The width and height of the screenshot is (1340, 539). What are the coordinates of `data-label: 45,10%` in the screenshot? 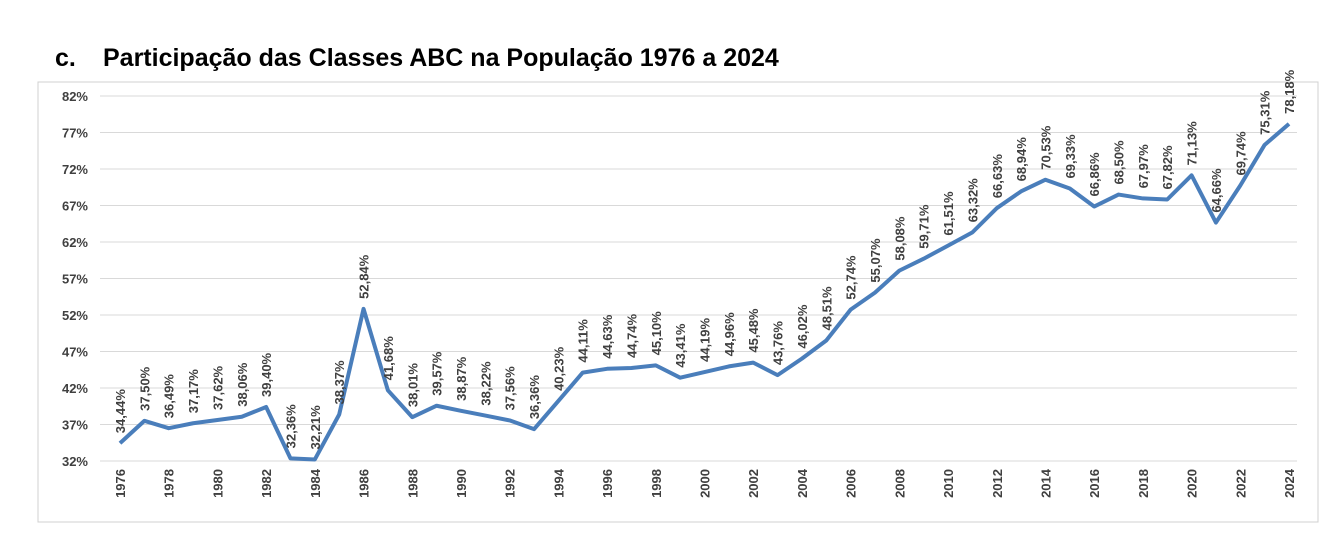 It's located at (656, 333).